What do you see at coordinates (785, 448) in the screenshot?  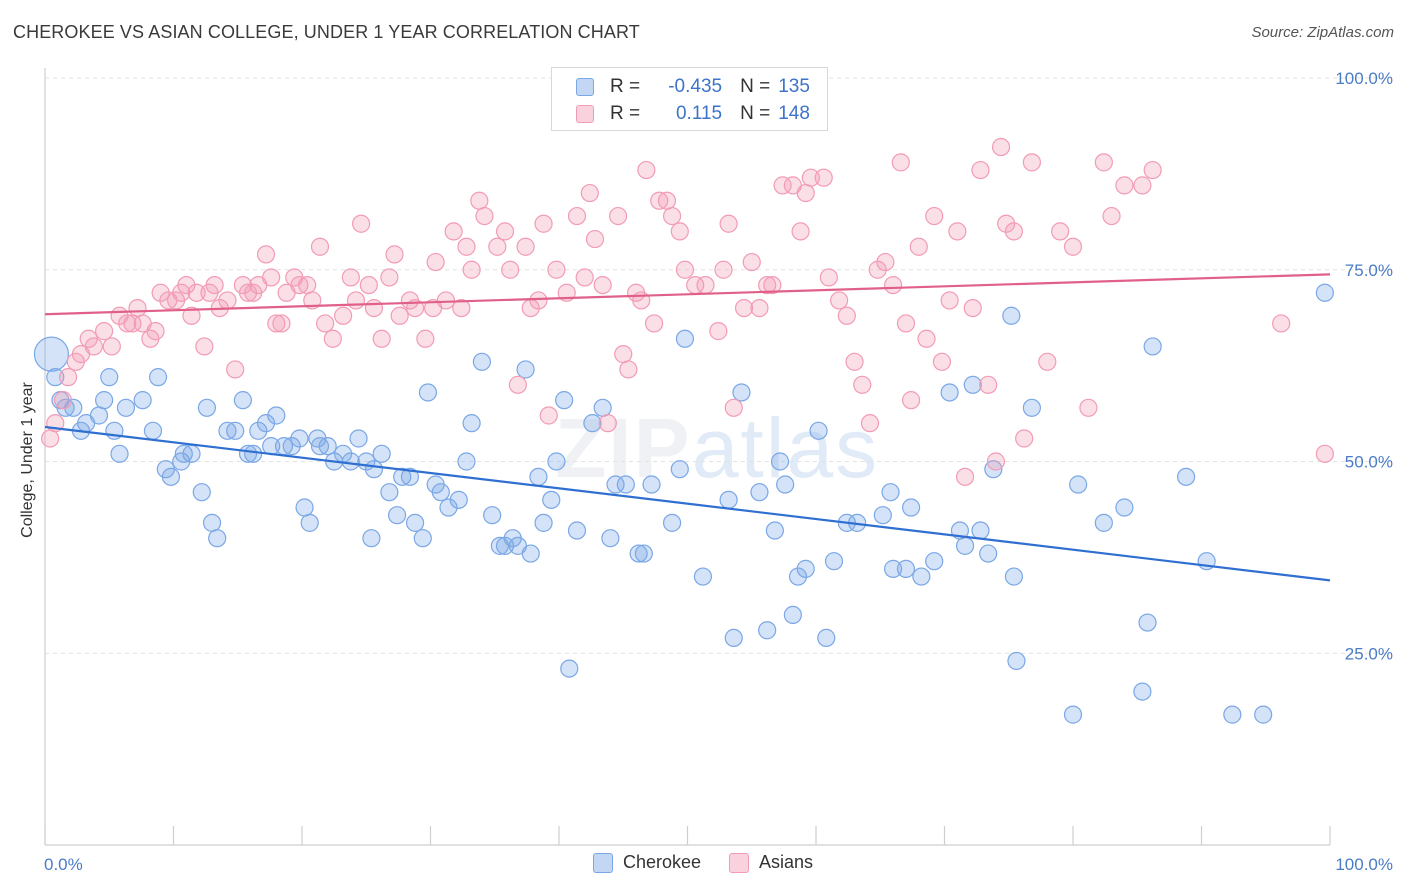 I see `watermark-atlas: atlas` at bounding box center [785, 448].